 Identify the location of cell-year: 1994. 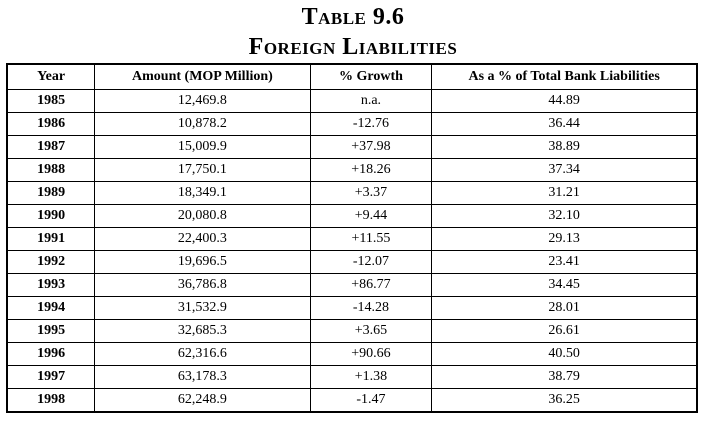
(51, 308).